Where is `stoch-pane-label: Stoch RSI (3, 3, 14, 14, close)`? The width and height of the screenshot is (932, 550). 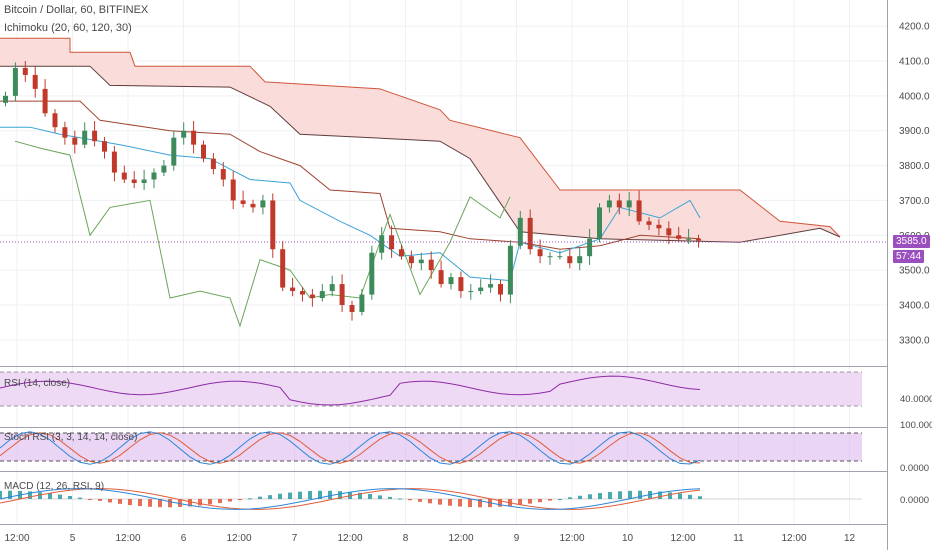 stoch-pane-label: Stoch RSI (3, 3, 14, 14, close) is located at coordinates (71, 437).